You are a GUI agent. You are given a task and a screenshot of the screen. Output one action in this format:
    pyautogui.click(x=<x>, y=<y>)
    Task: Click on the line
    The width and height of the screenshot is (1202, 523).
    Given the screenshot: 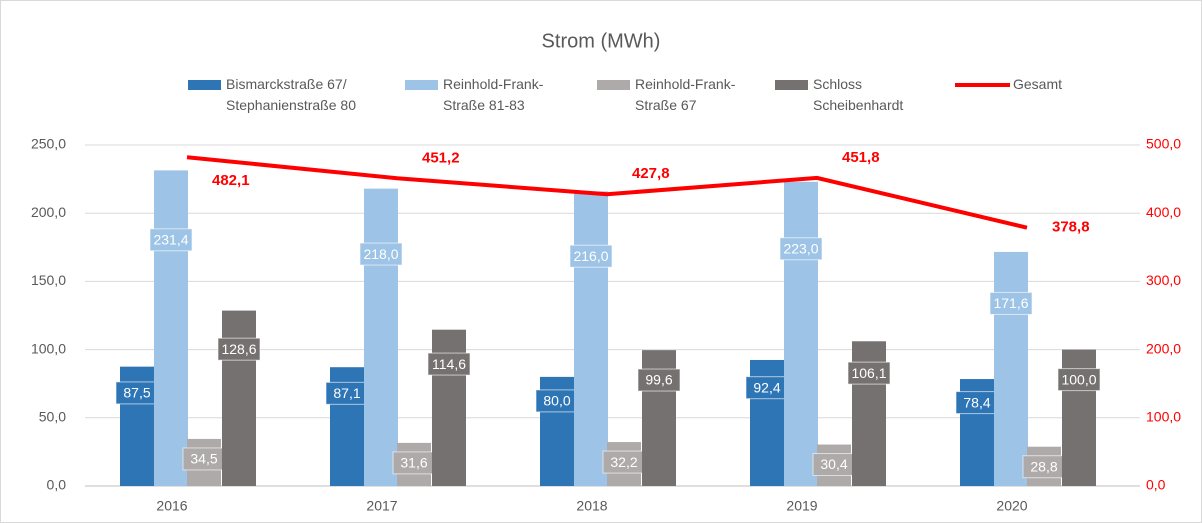 What is the action you would take?
    pyautogui.click(x=607, y=192)
    